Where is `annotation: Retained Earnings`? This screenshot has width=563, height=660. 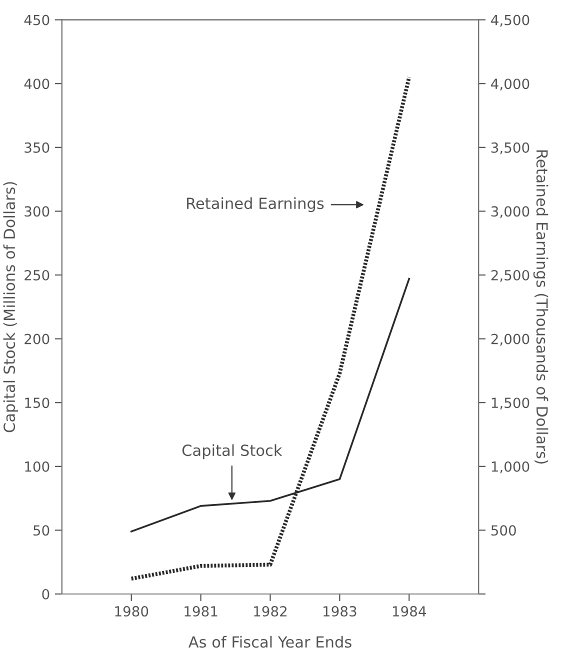 annotation: Retained Earnings is located at coordinates (255, 204).